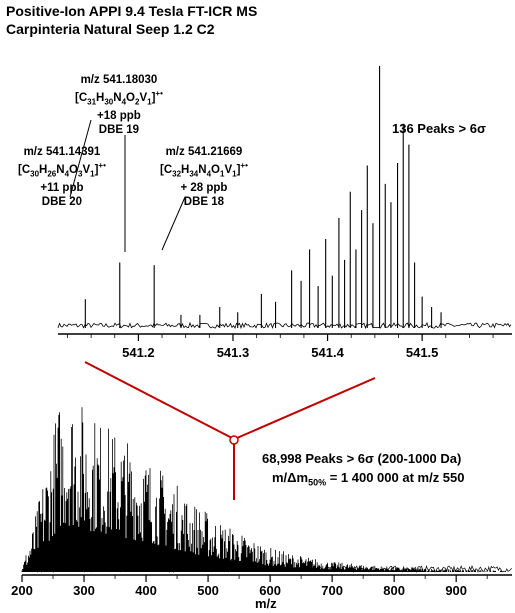 This screenshot has height=613, width=515. What do you see at coordinates (119, 130) in the screenshot?
I see `annotation-mid-dbe: DBE 19` at bounding box center [119, 130].